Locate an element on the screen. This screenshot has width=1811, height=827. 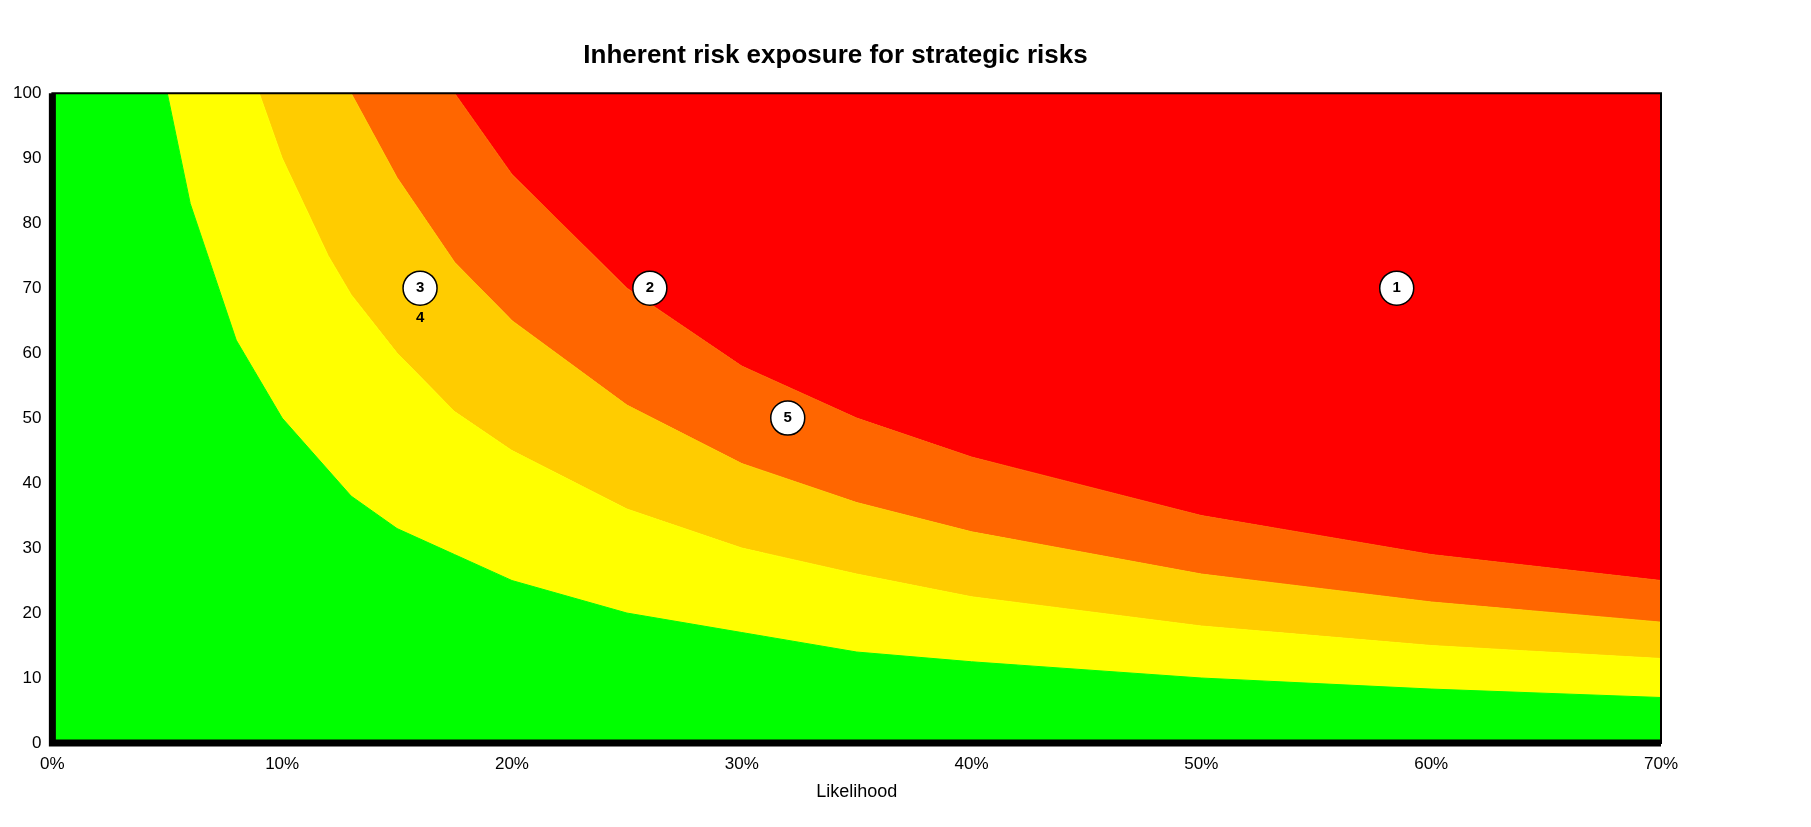
y-tick-label: 20 is located at coordinates (32, 612).